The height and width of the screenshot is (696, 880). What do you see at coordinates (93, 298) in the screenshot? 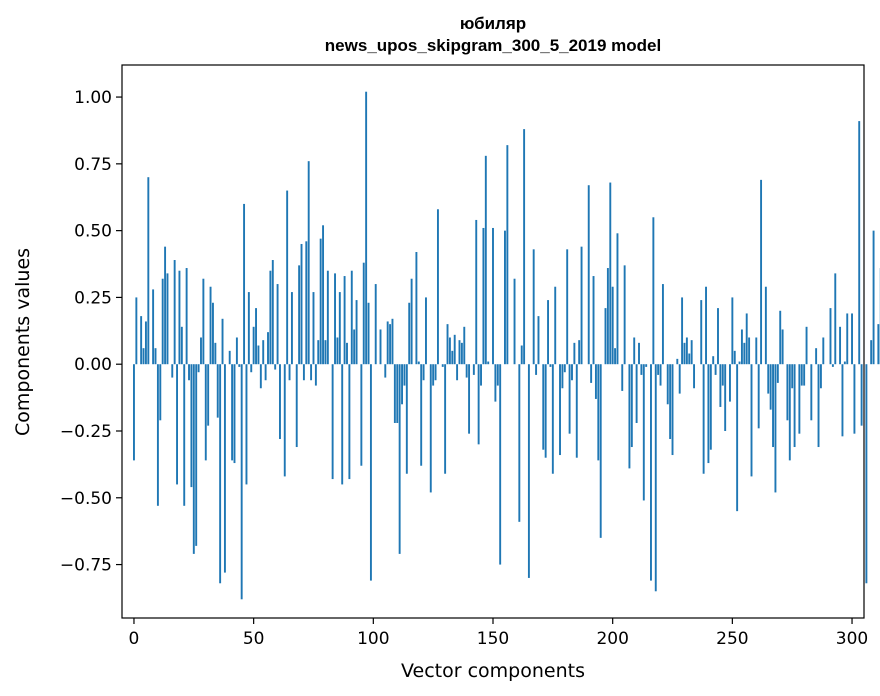
I see `y-tick-label: 0.25` at bounding box center [93, 298].